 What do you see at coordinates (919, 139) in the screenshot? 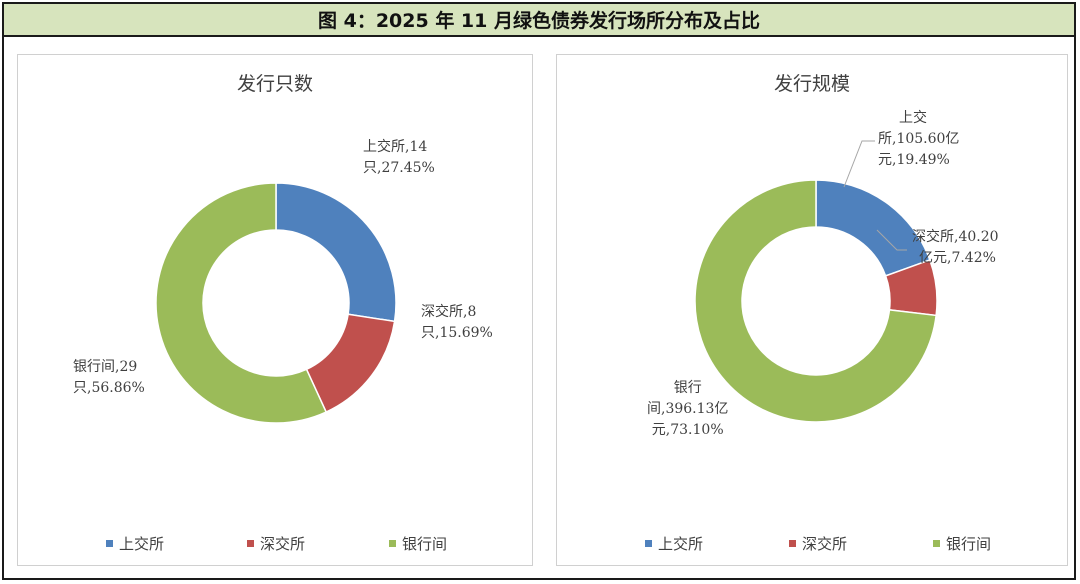
I see `data-label-shanghai: 上交 所,105.60亿 元,19.49%` at bounding box center [919, 139].